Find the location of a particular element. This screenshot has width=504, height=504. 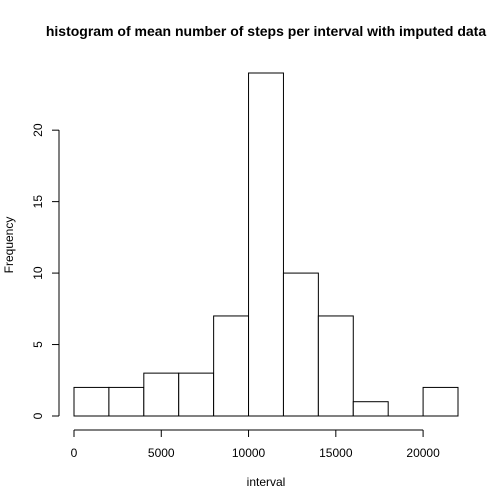

y-tick-label-2: 10 is located at coordinates (38, 273).